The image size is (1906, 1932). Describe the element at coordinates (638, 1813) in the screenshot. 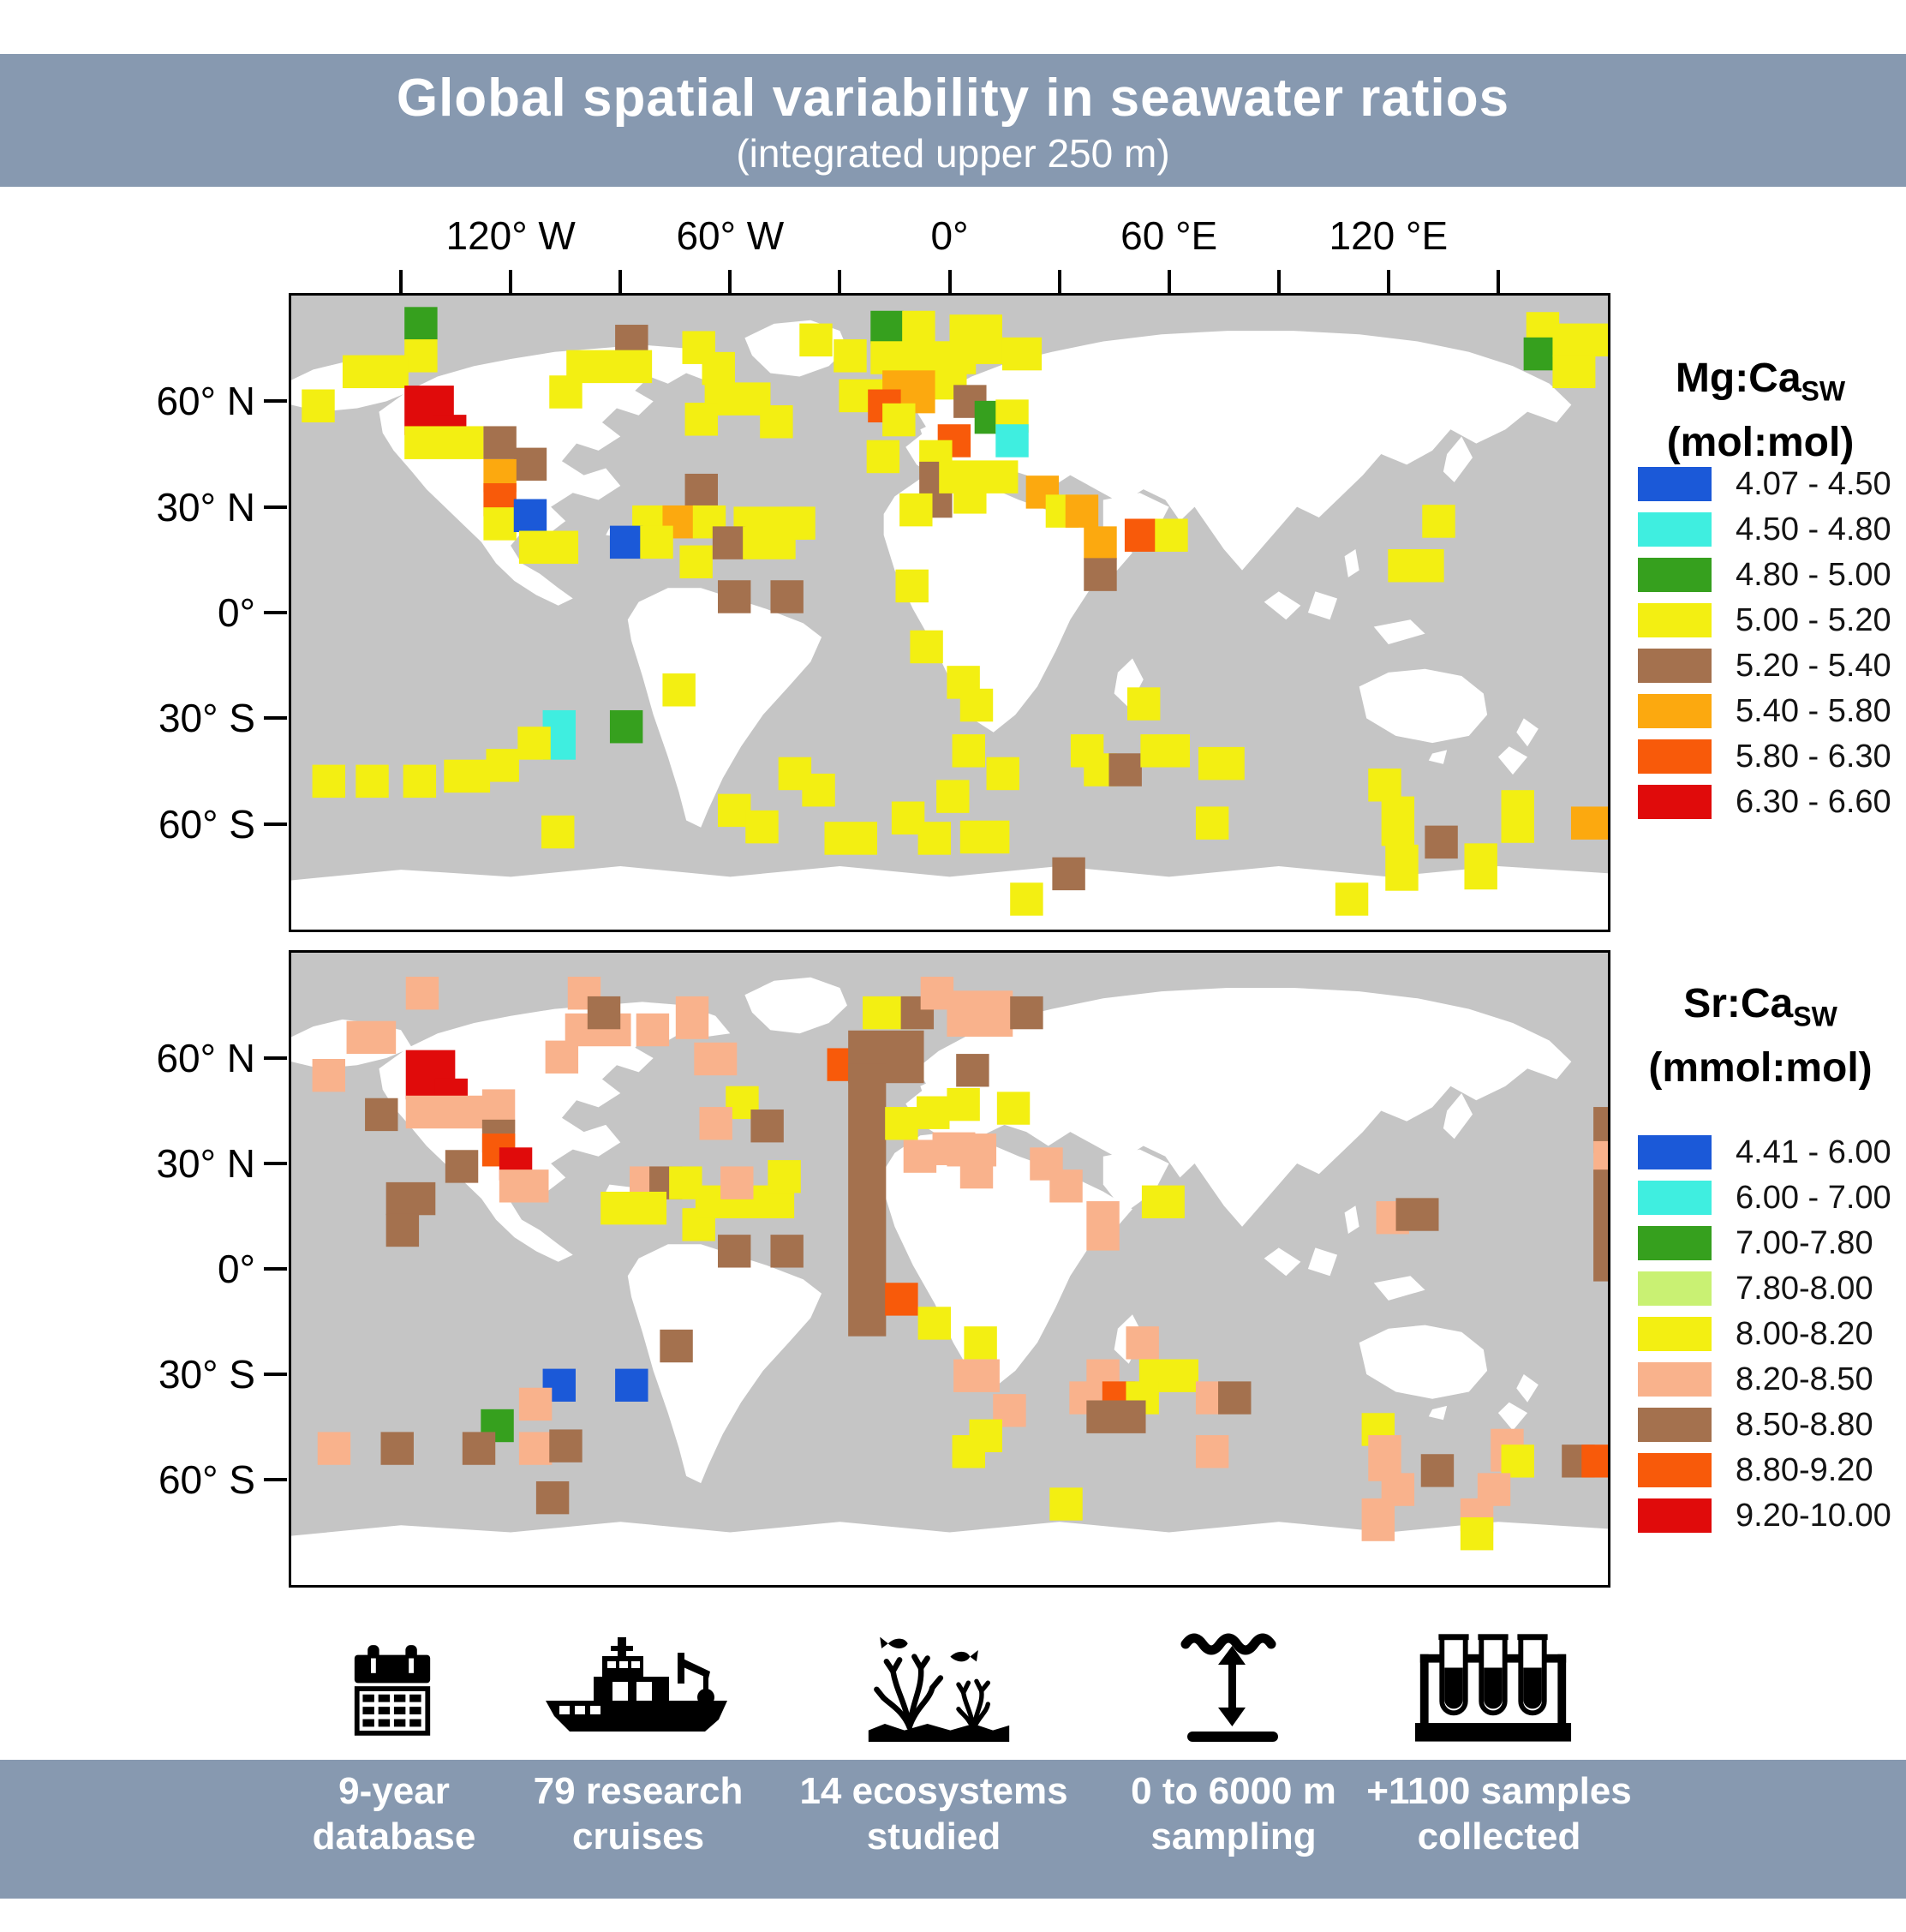

I see `stat-cruises: 79 research cruises` at that location.